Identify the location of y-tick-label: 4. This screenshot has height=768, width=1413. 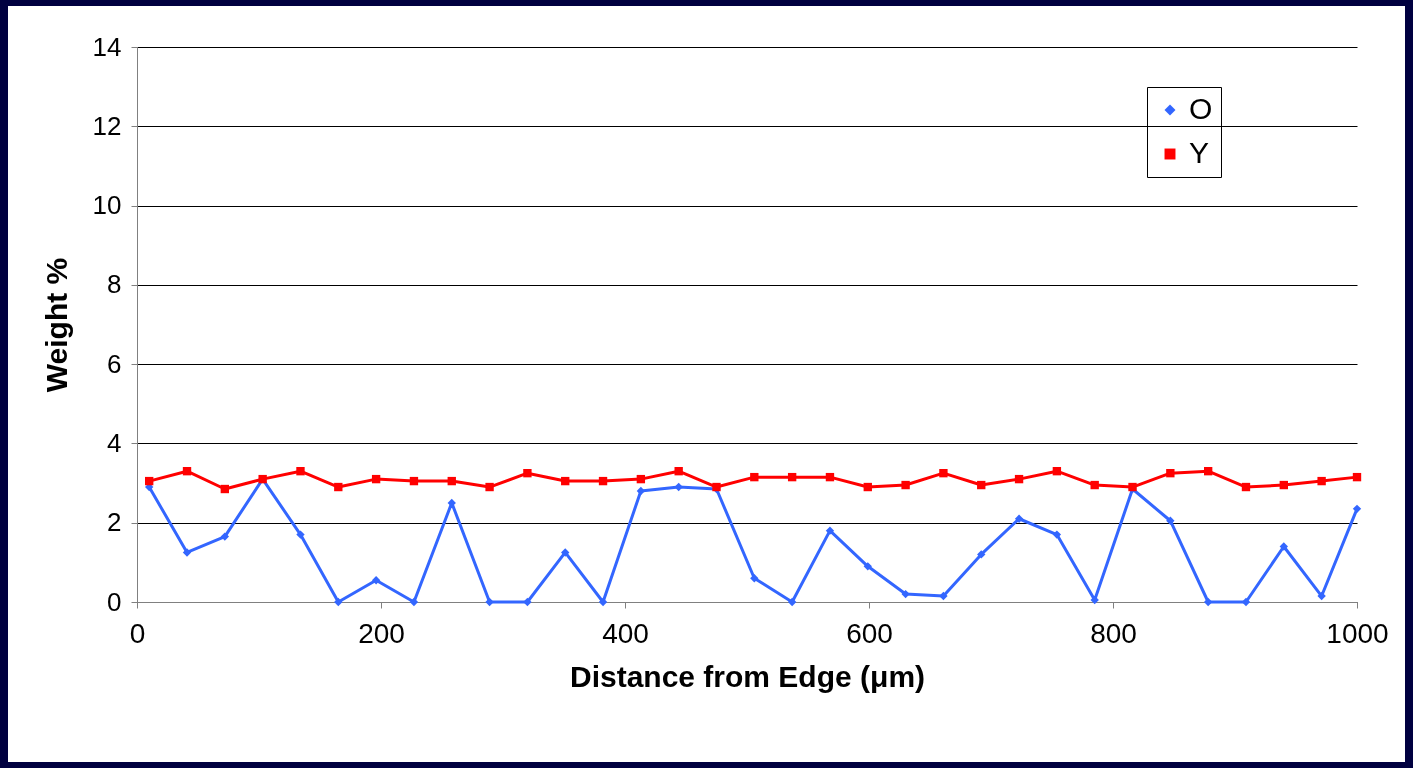
(114, 442).